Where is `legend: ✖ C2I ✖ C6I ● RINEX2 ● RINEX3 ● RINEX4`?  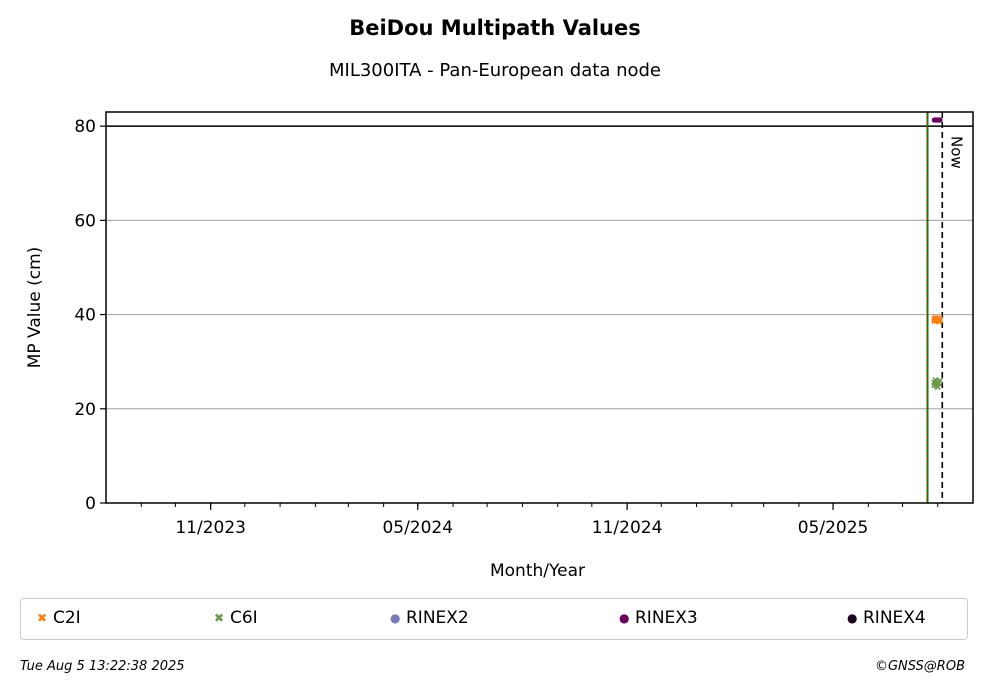 legend: ✖ C2I ✖ C6I ● RINEX2 ● RINEX3 ● RINEX4 is located at coordinates (494, 619).